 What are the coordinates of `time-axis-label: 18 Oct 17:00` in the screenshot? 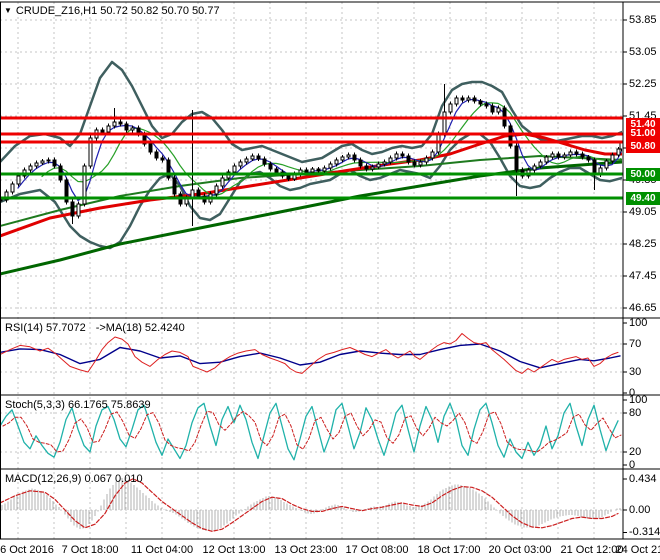 It's located at (449, 550).